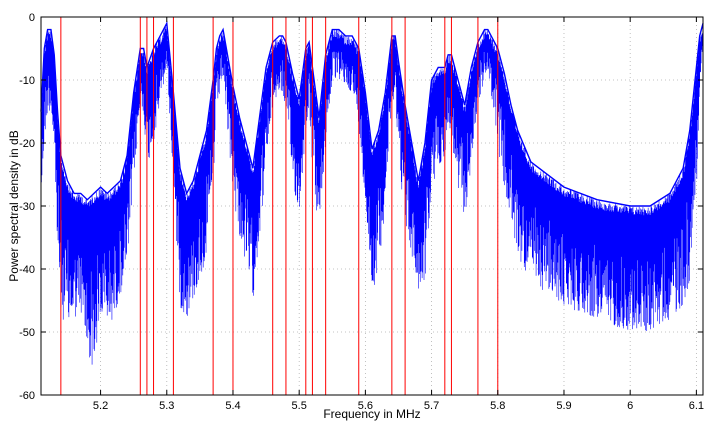  What do you see at coordinates (299, 406) in the screenshot?
I see `x-tick-label: 5.5` at bounding box center [299, 406].